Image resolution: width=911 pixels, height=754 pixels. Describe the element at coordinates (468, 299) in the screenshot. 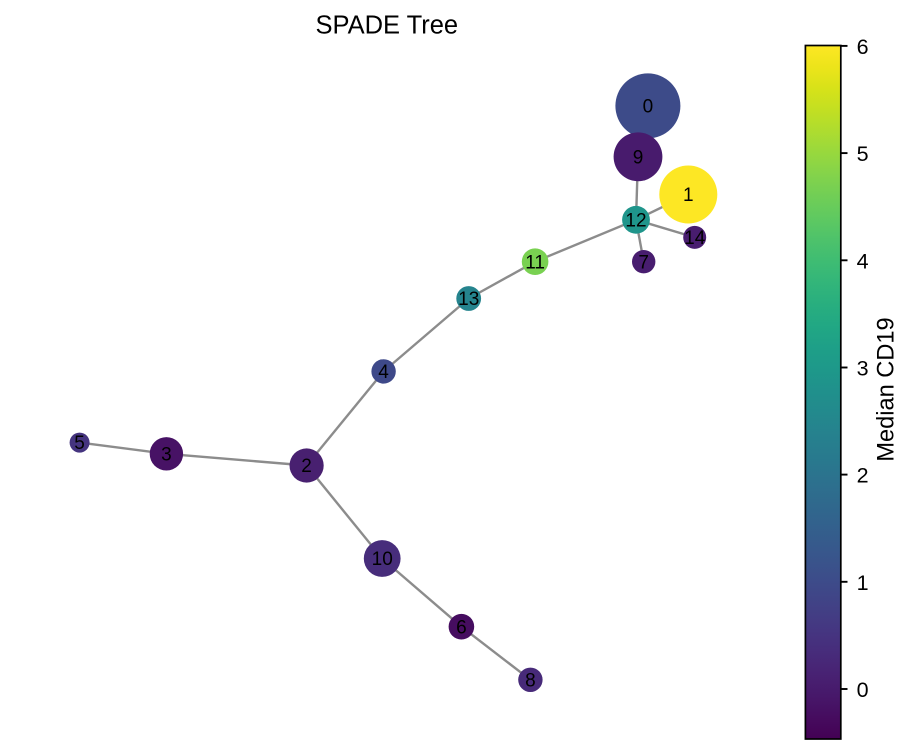

I see `svg-text: 13` at that location.